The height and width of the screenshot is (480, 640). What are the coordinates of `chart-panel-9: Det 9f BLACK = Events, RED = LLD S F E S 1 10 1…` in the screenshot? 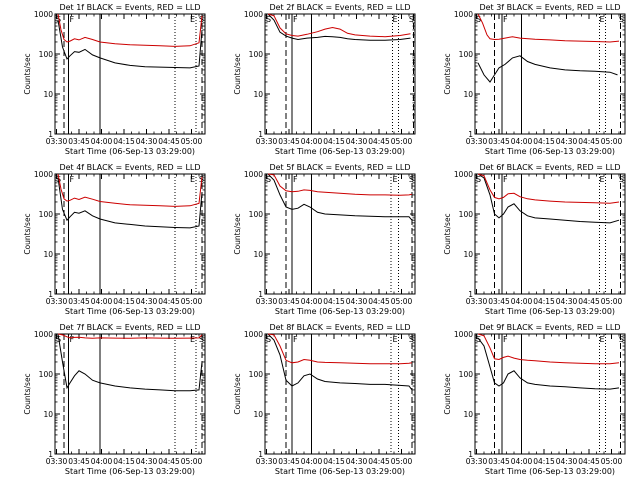 It's located at (534, 399).